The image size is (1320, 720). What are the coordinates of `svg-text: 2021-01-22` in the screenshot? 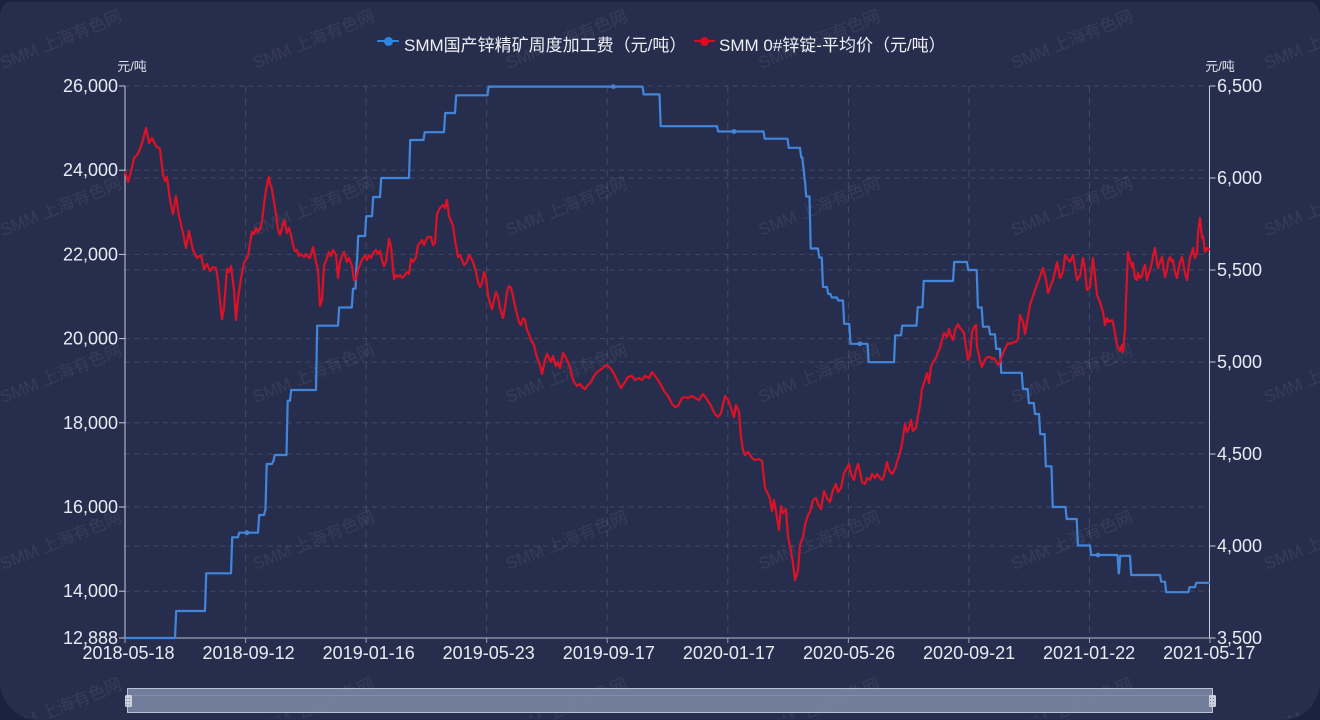 It's located at (1089, 653).